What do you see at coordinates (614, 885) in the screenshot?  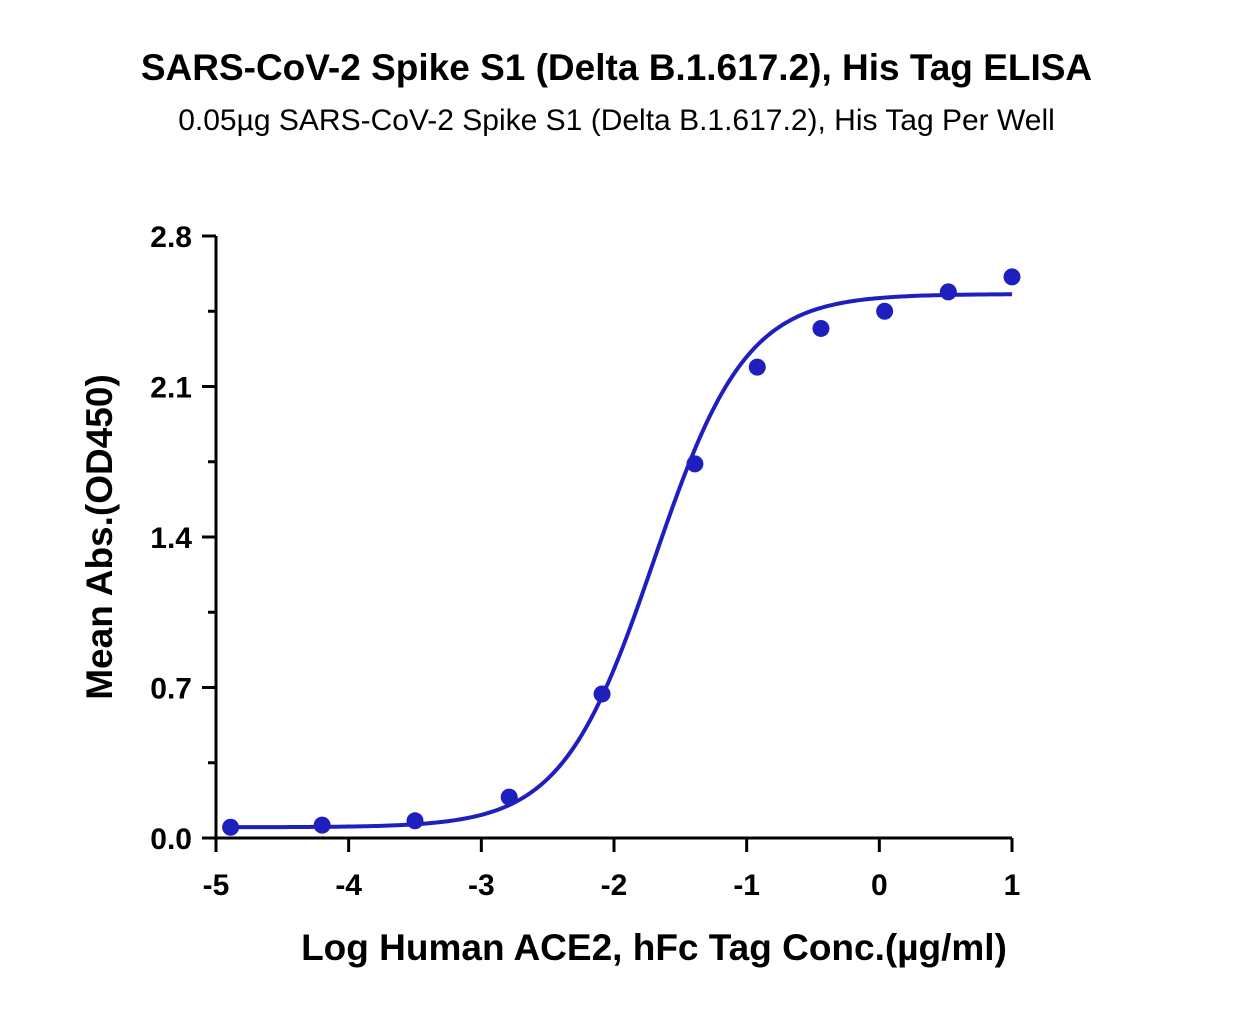 I see `x-tick-label: -2` at bounding box center [614, 885].